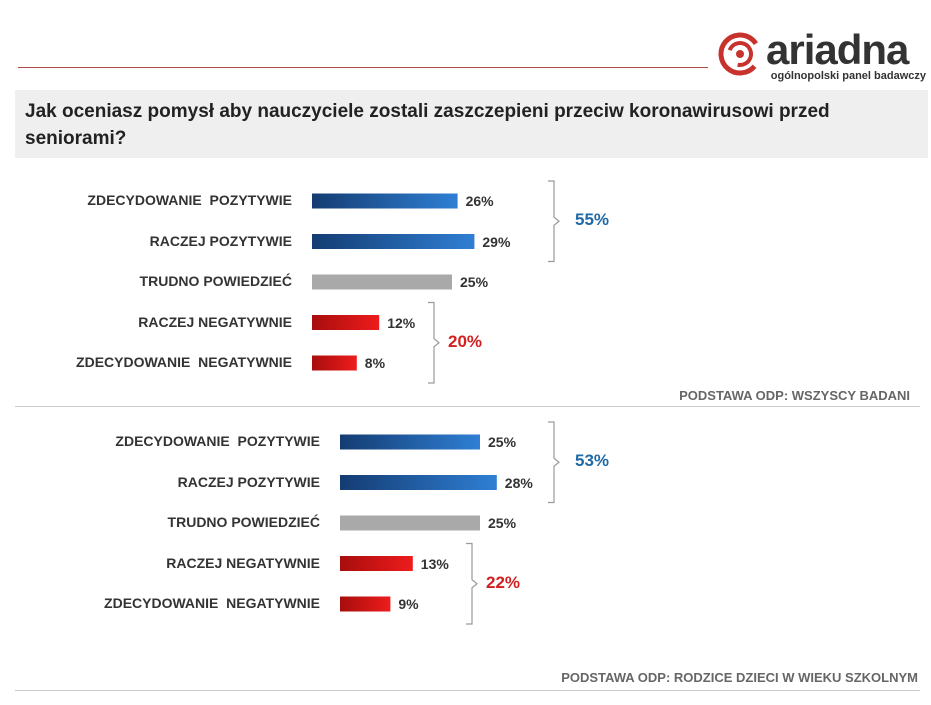 The width and height of the screenshot is (931, 705). Describe the element at coordinates (434, 563) in the screenshot. I see `value-label-raczej-negatywnie: 13%` at that location.